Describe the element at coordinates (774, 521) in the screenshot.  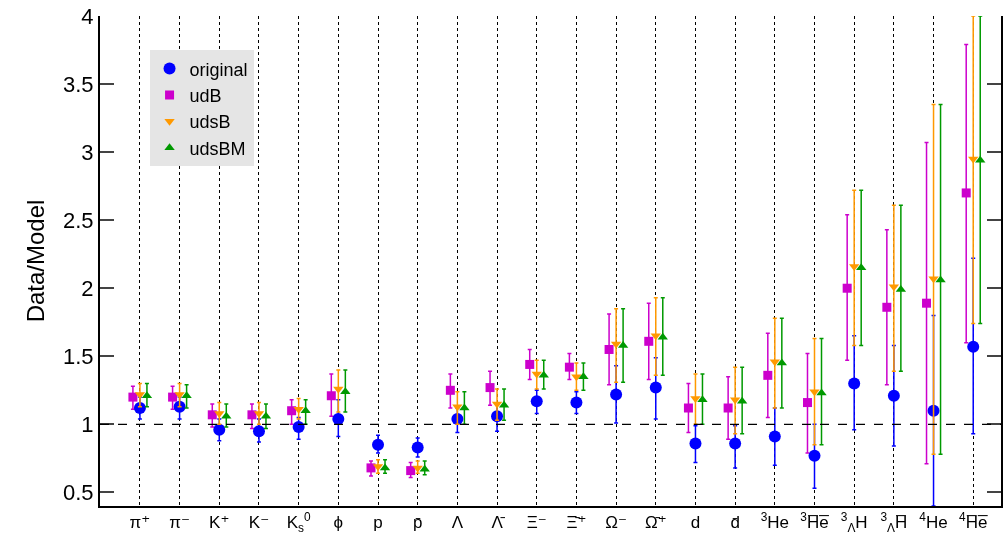
I see `x-tick-label: $^{3}$He` at that location.